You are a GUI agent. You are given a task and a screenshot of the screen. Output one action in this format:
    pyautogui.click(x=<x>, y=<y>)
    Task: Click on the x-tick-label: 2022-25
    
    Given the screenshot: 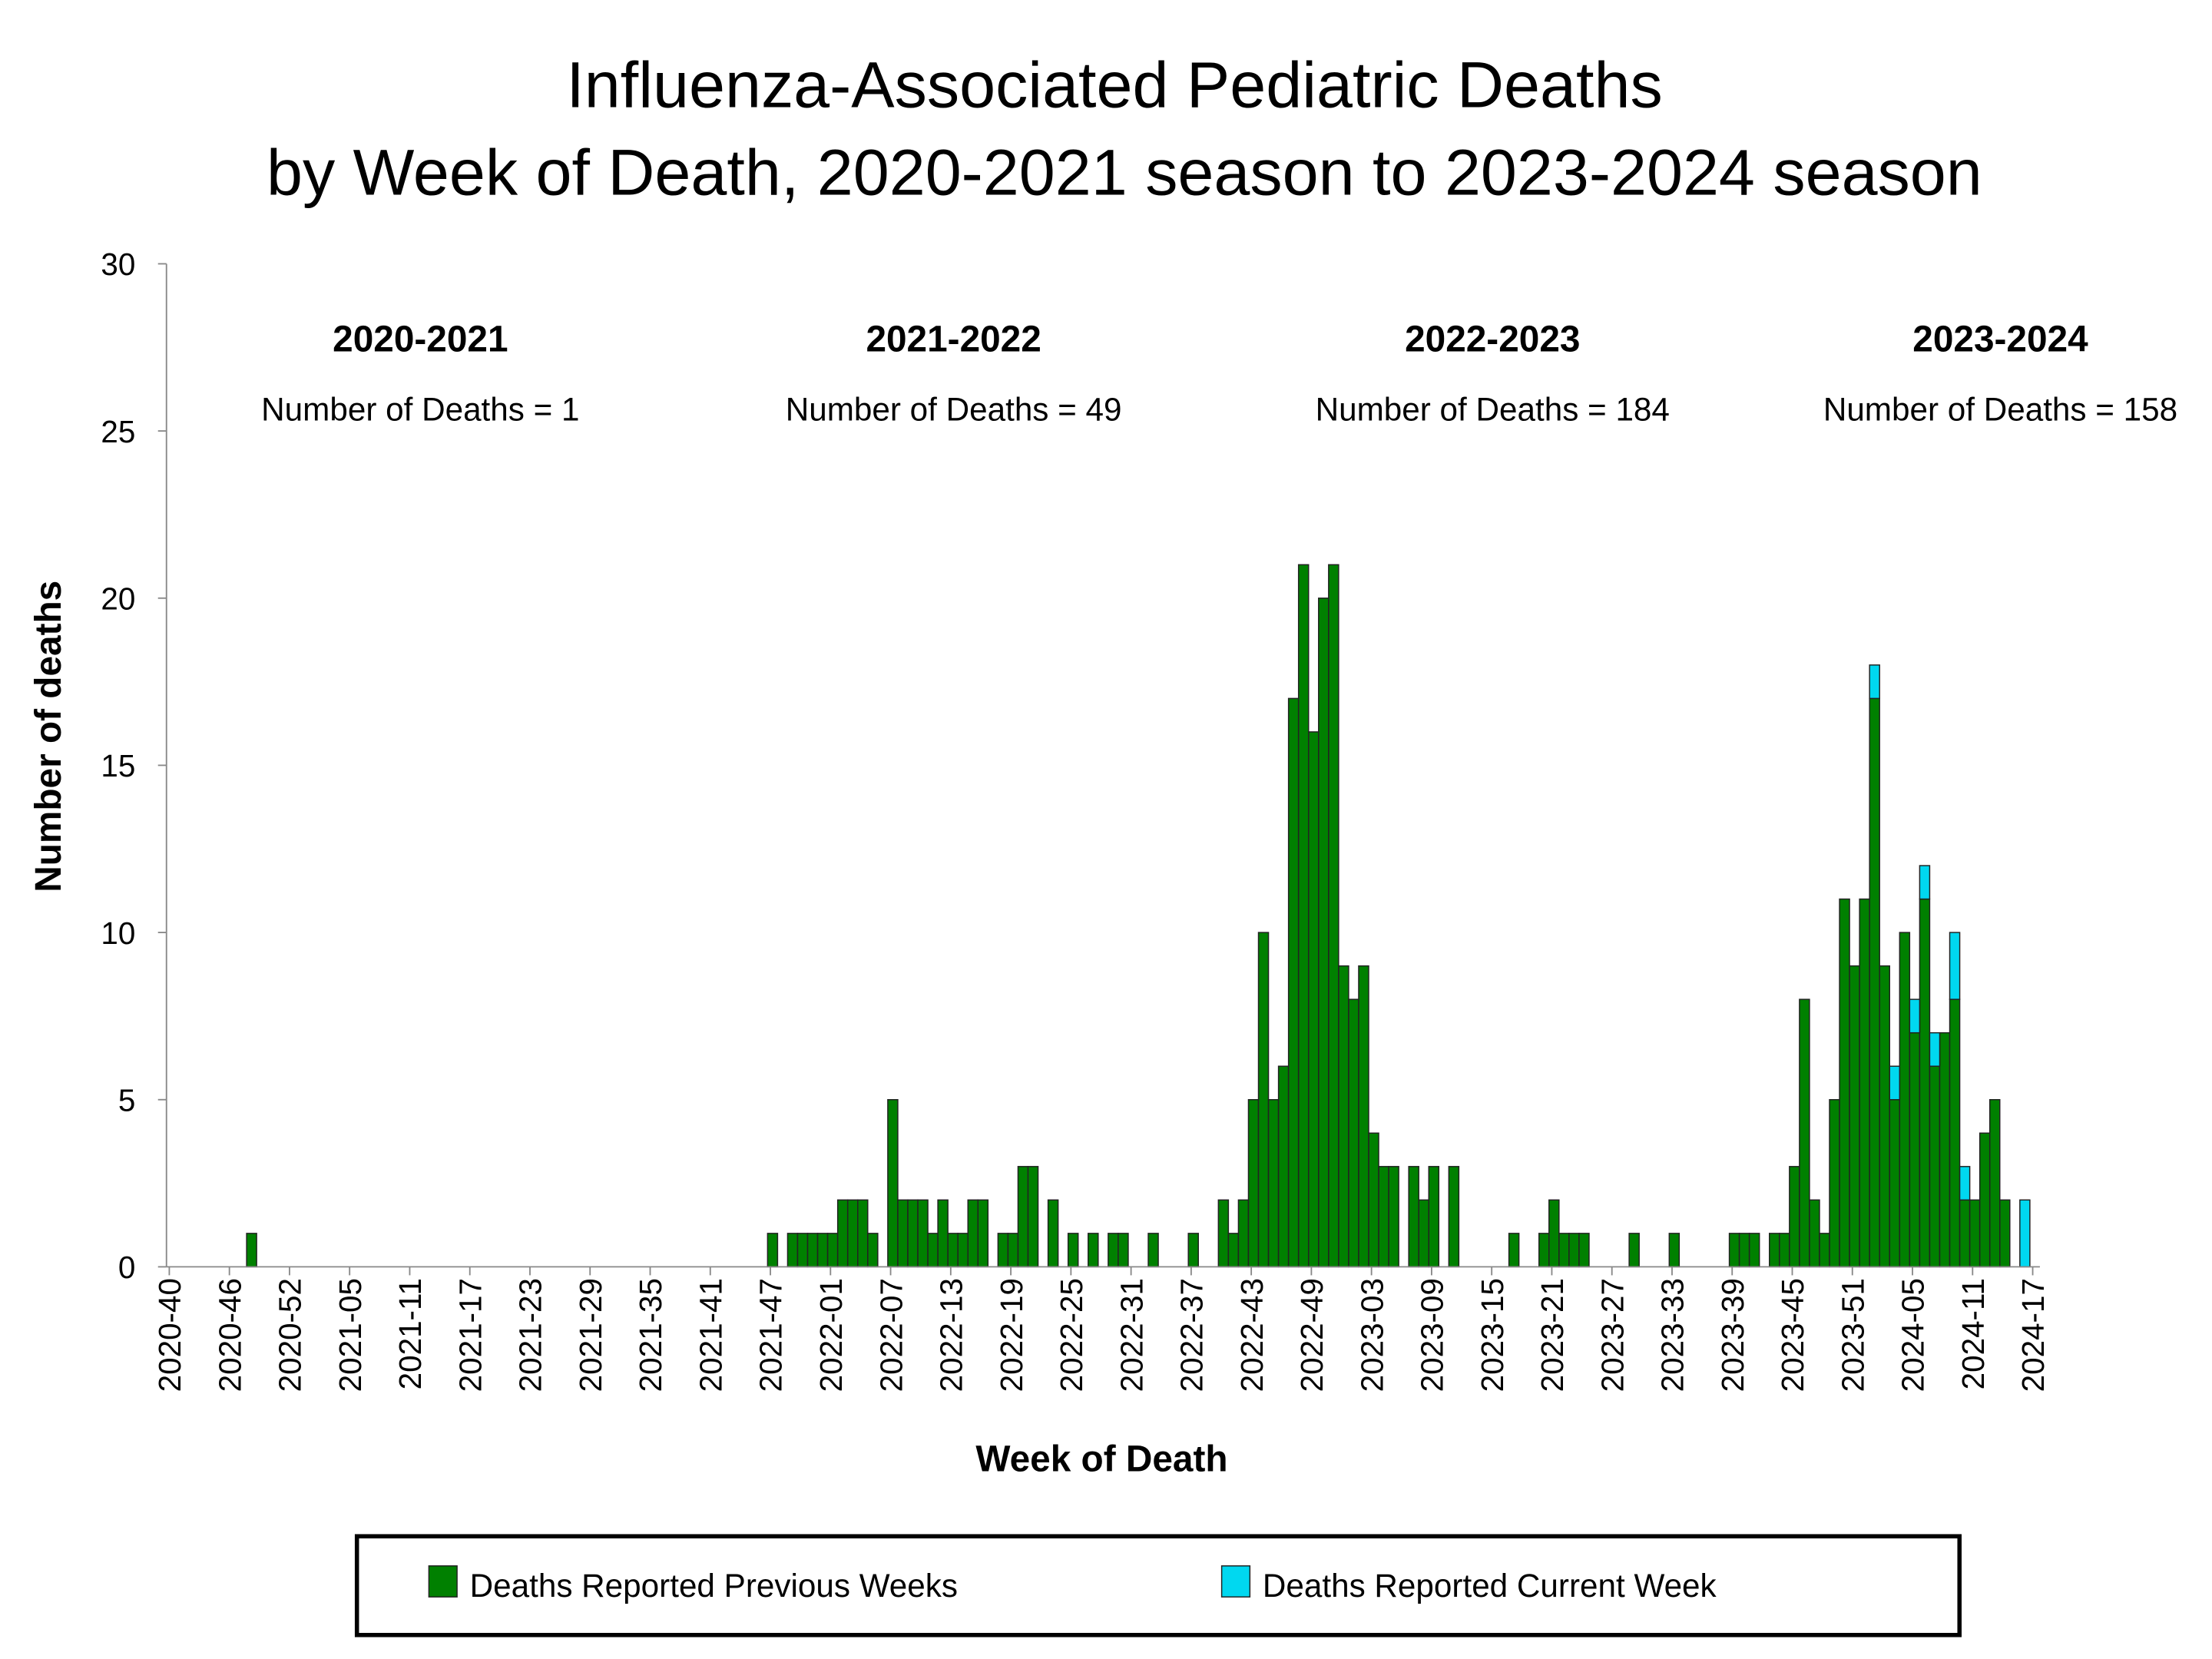 What is the action you would take?
    pyautogui.click(x=1072, y=1335)
    